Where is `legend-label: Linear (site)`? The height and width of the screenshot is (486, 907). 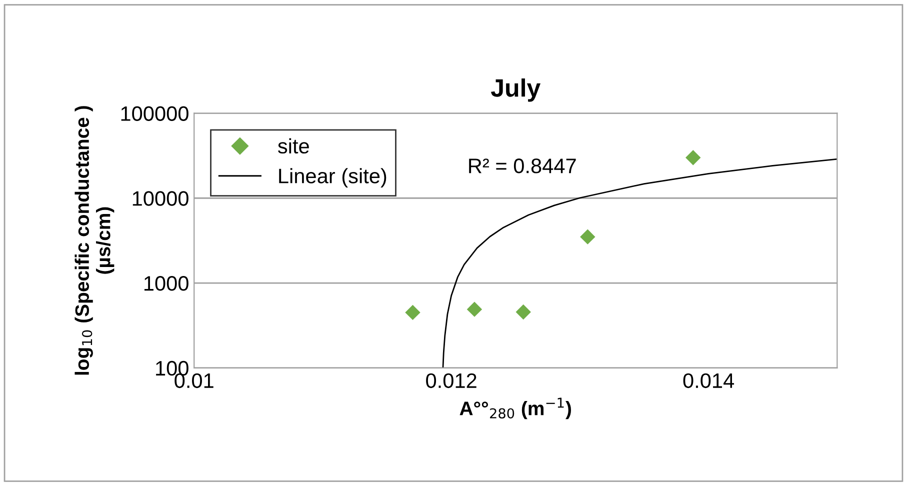
legend-label: Linear (site) is located at coordinates (332, 178).